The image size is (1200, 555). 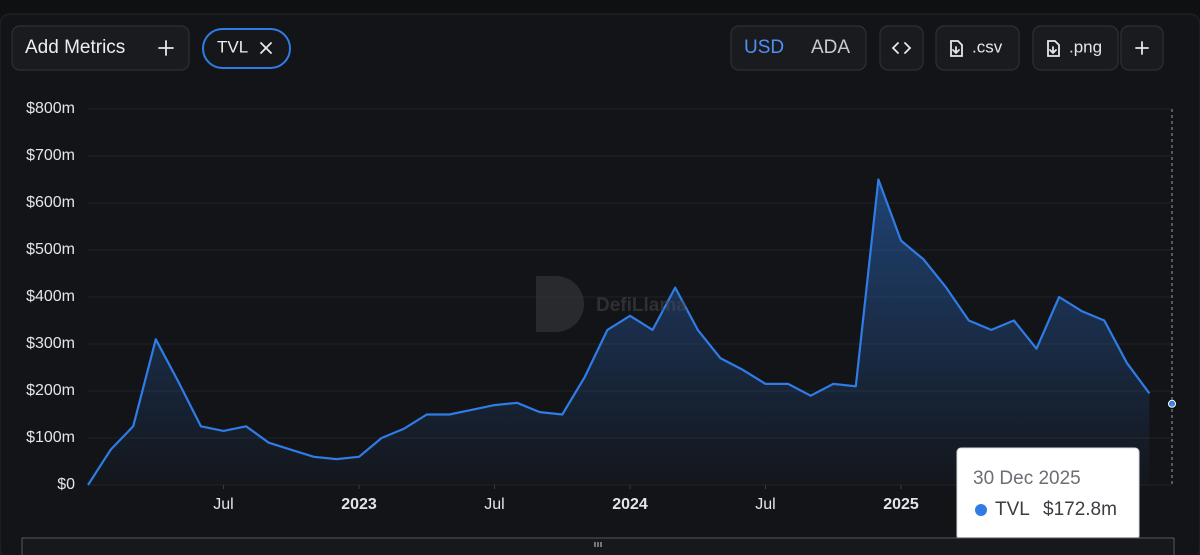 I want to click on metric-chip: TVL, so click(x=246, y=48).